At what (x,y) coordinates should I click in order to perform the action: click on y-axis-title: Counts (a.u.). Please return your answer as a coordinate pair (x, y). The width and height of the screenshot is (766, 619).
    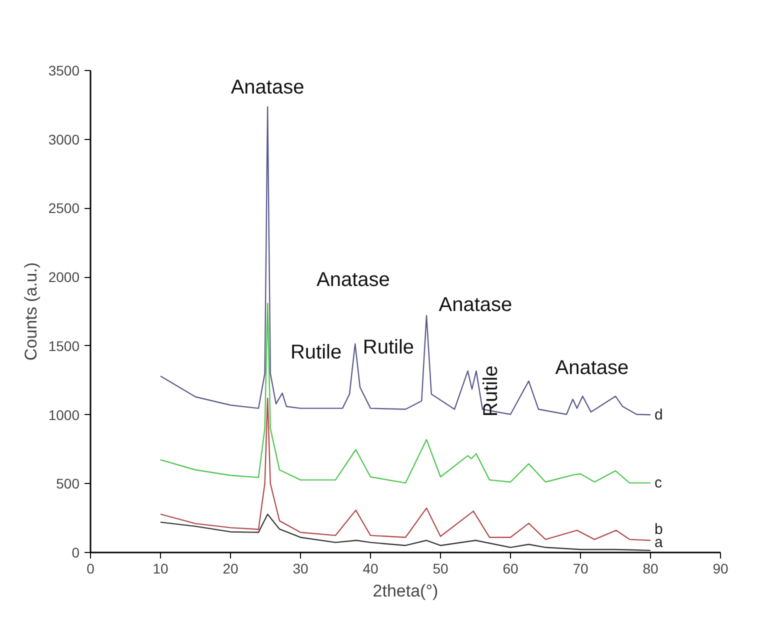
    Looking at the image, I should click on (30, 311).